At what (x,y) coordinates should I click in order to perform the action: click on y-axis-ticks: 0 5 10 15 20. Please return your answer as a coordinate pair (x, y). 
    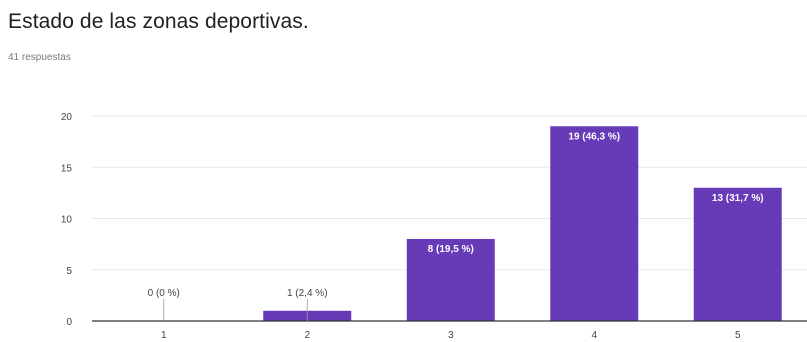
    Looking at the image, I should click on (67, 220).